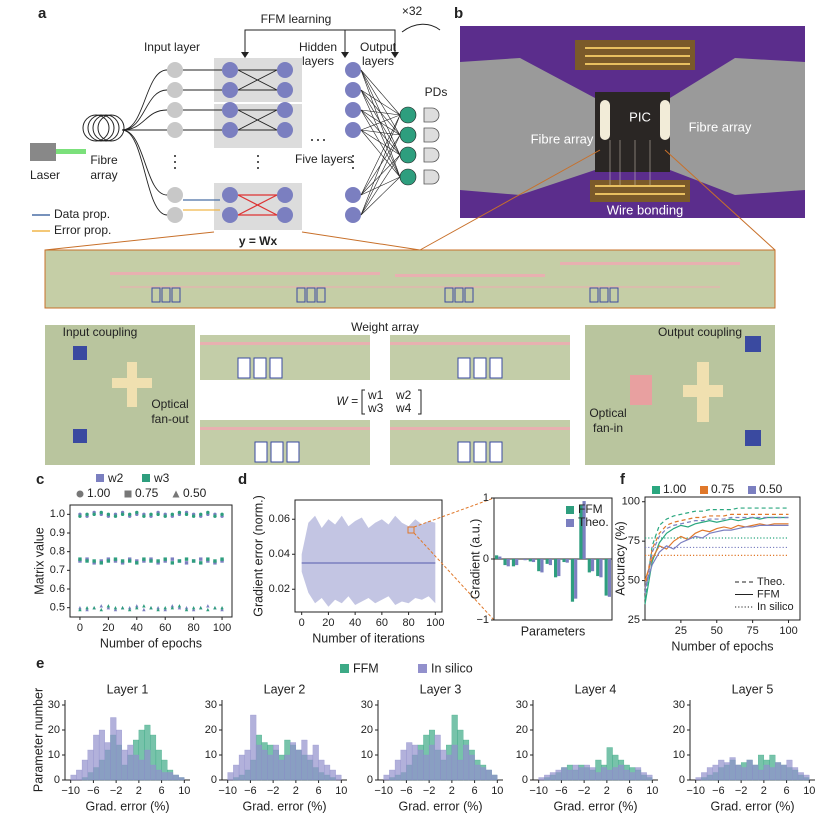  I want to click on label: layers, so click(318, 61).